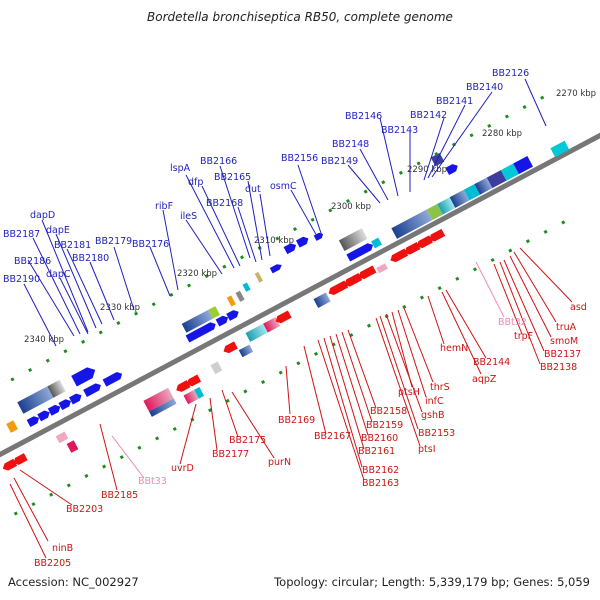  I want to click on gene-label: BB2180, so click(90, 258).